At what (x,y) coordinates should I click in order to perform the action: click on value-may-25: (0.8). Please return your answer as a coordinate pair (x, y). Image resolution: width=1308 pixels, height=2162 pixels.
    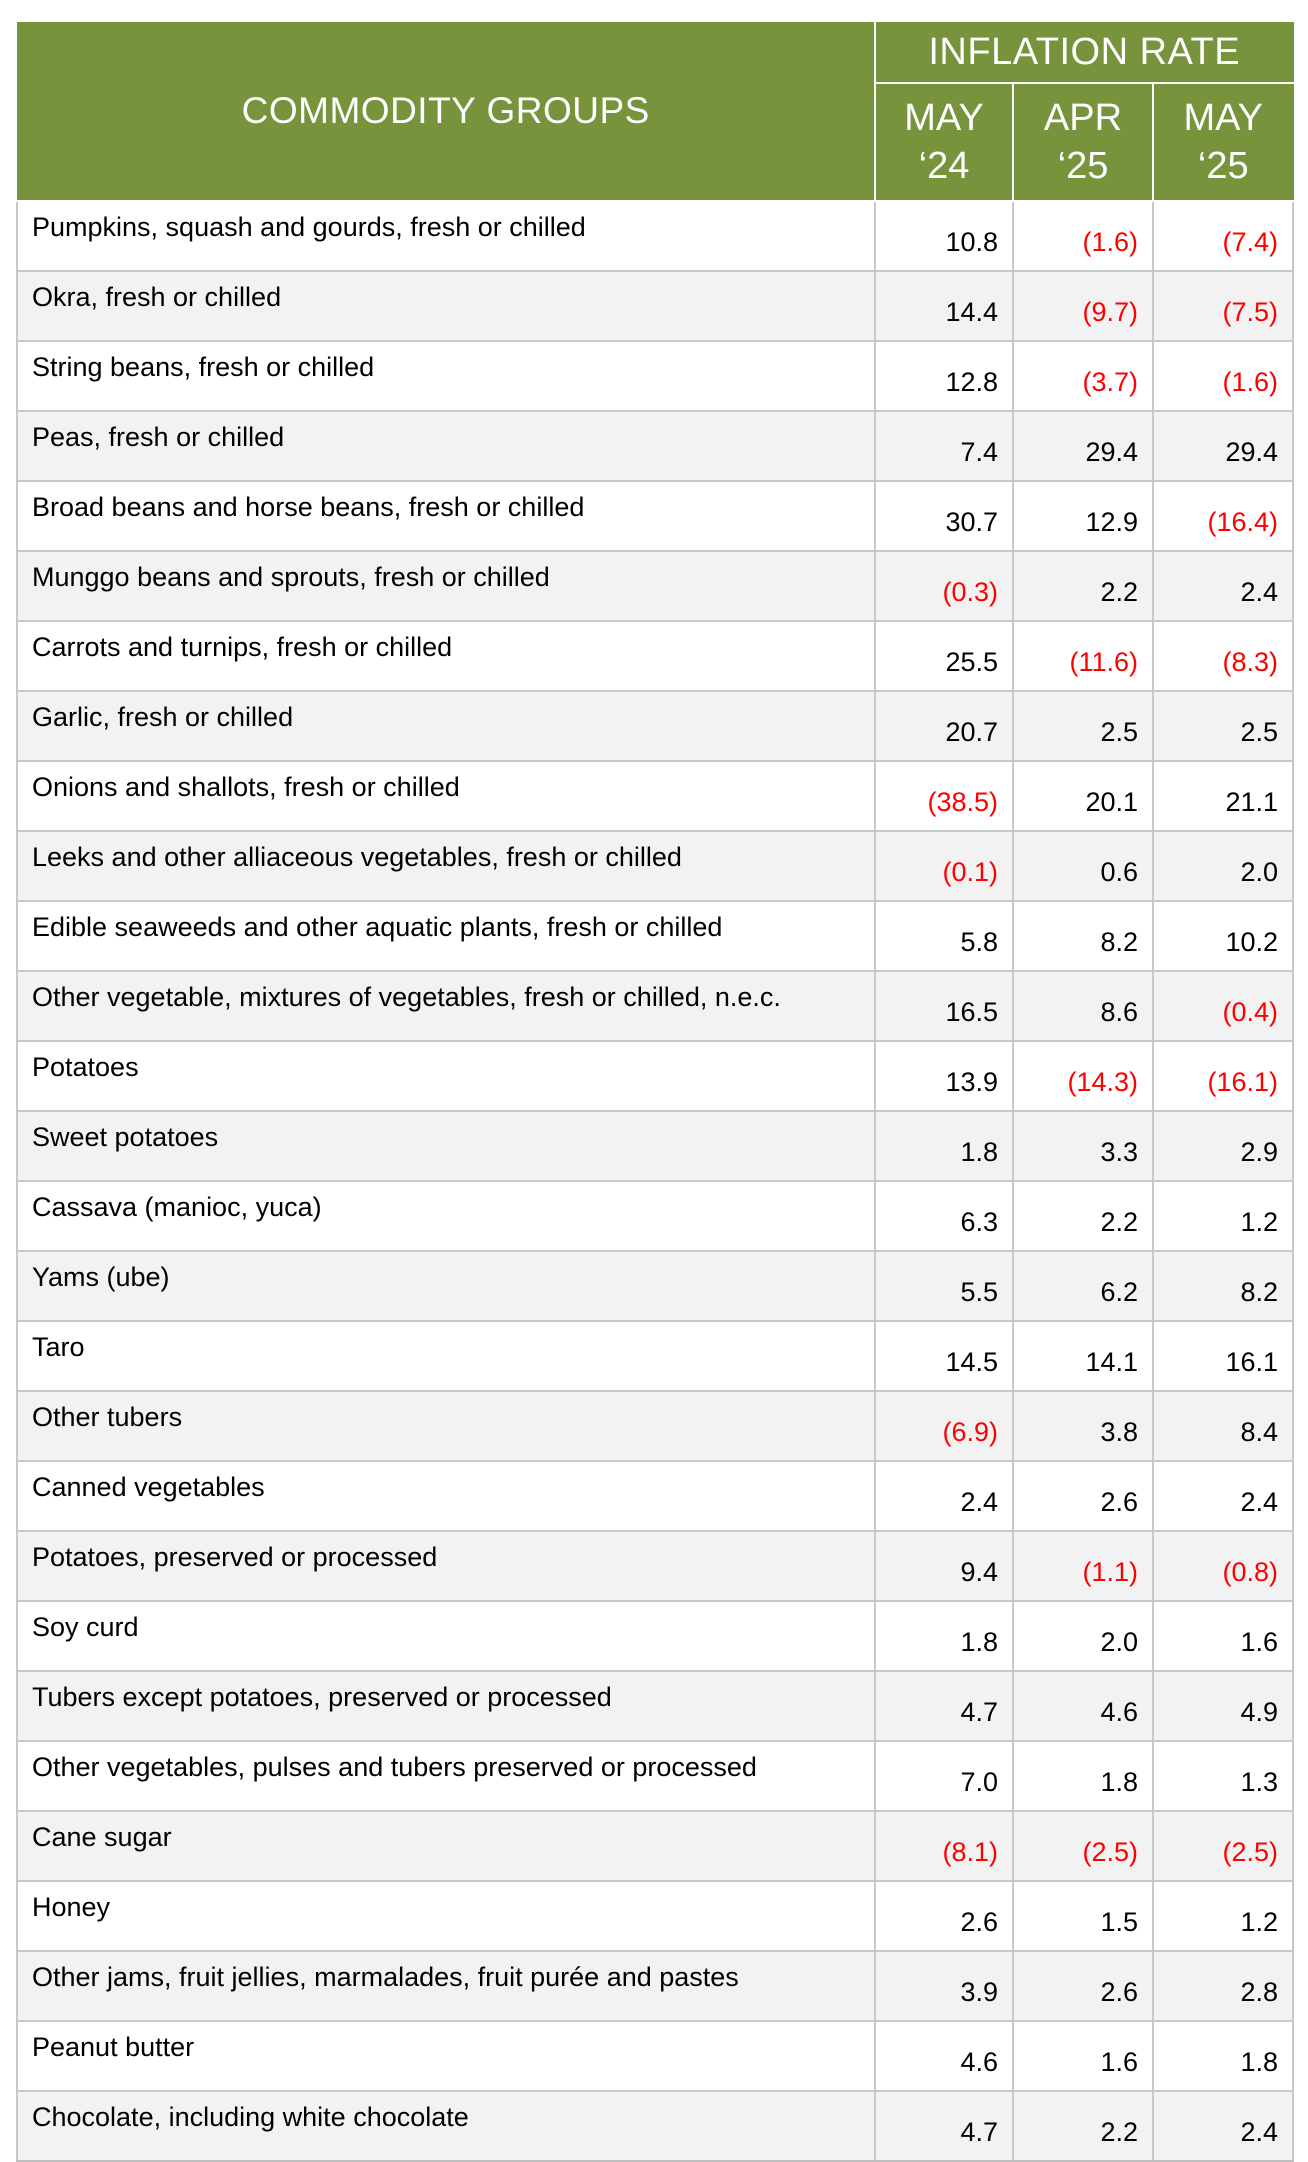
    Looking at the image, I should click on (1223, 1566).